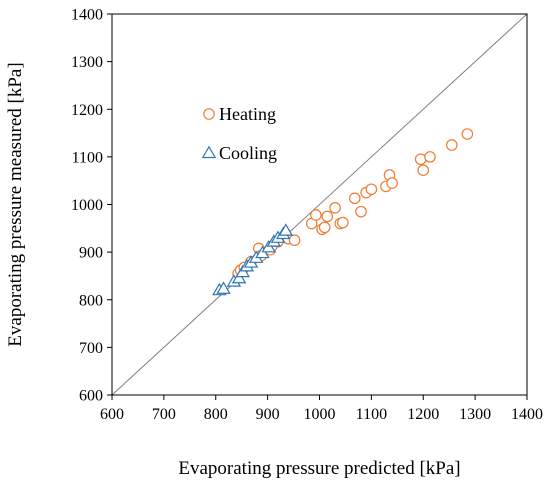  I want to click on legend-marker-cooling, so click(209, 152).